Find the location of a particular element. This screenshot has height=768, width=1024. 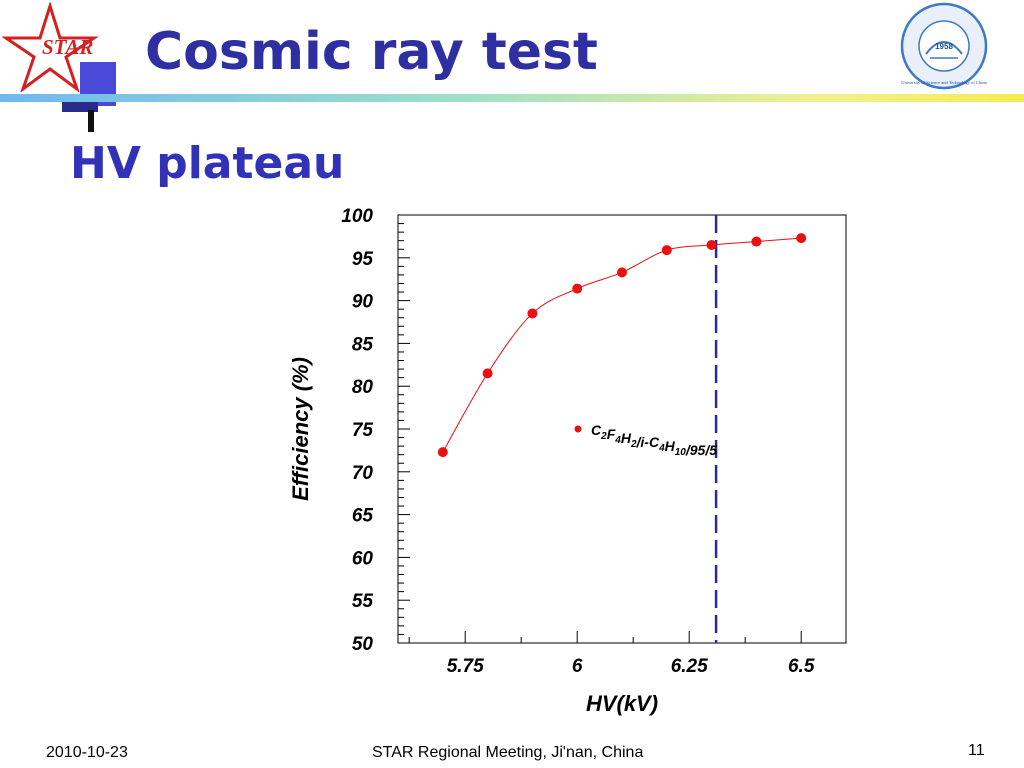

legend: C2F4H2/i-C4H10/95/5 is located at coordinates (645, 440).